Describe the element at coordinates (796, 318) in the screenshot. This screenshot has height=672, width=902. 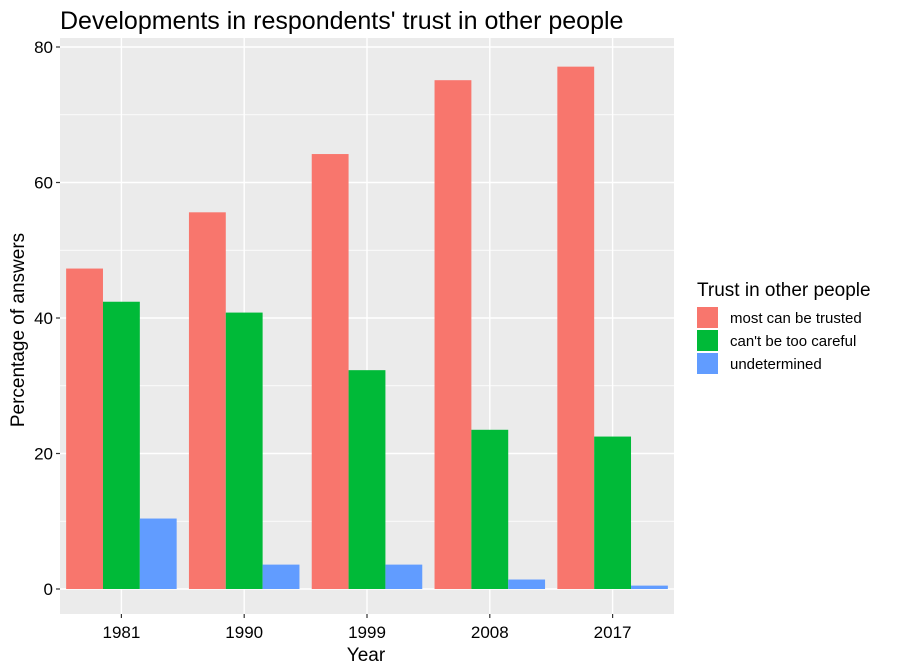
I see `legend-label: most can be trusted` at that location.